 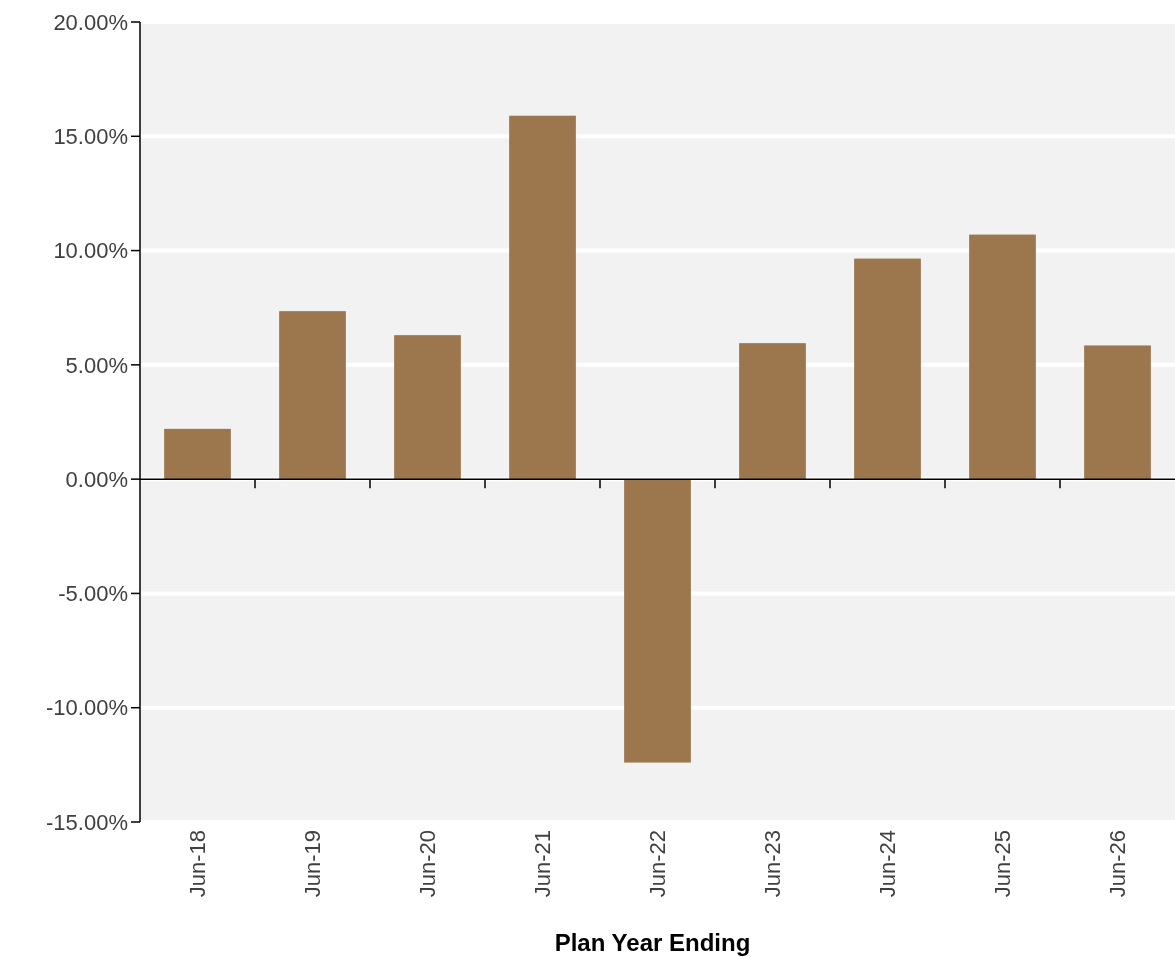 What do you see at coordinates (1118, 864) in the screenshot?
I see `x-tick-label: Jun-26` at bounding box center [1118, 864].